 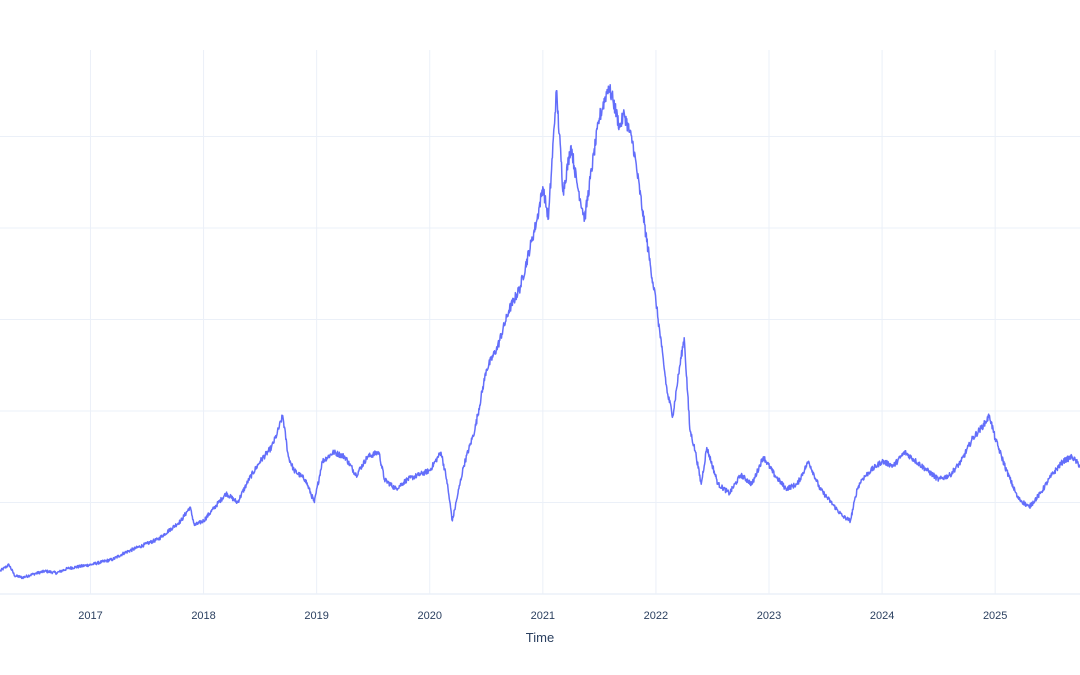 I want to click on x-tick-label: 2021, so click(x=543, y=616).